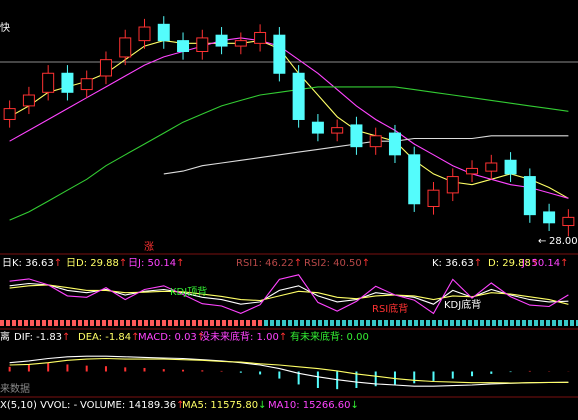 This screenshot has height=420, width=578. Describe the element at coordinates (265, 263) in the screenshot. I see `indicator-text: RSI1: 46.22` at that location.